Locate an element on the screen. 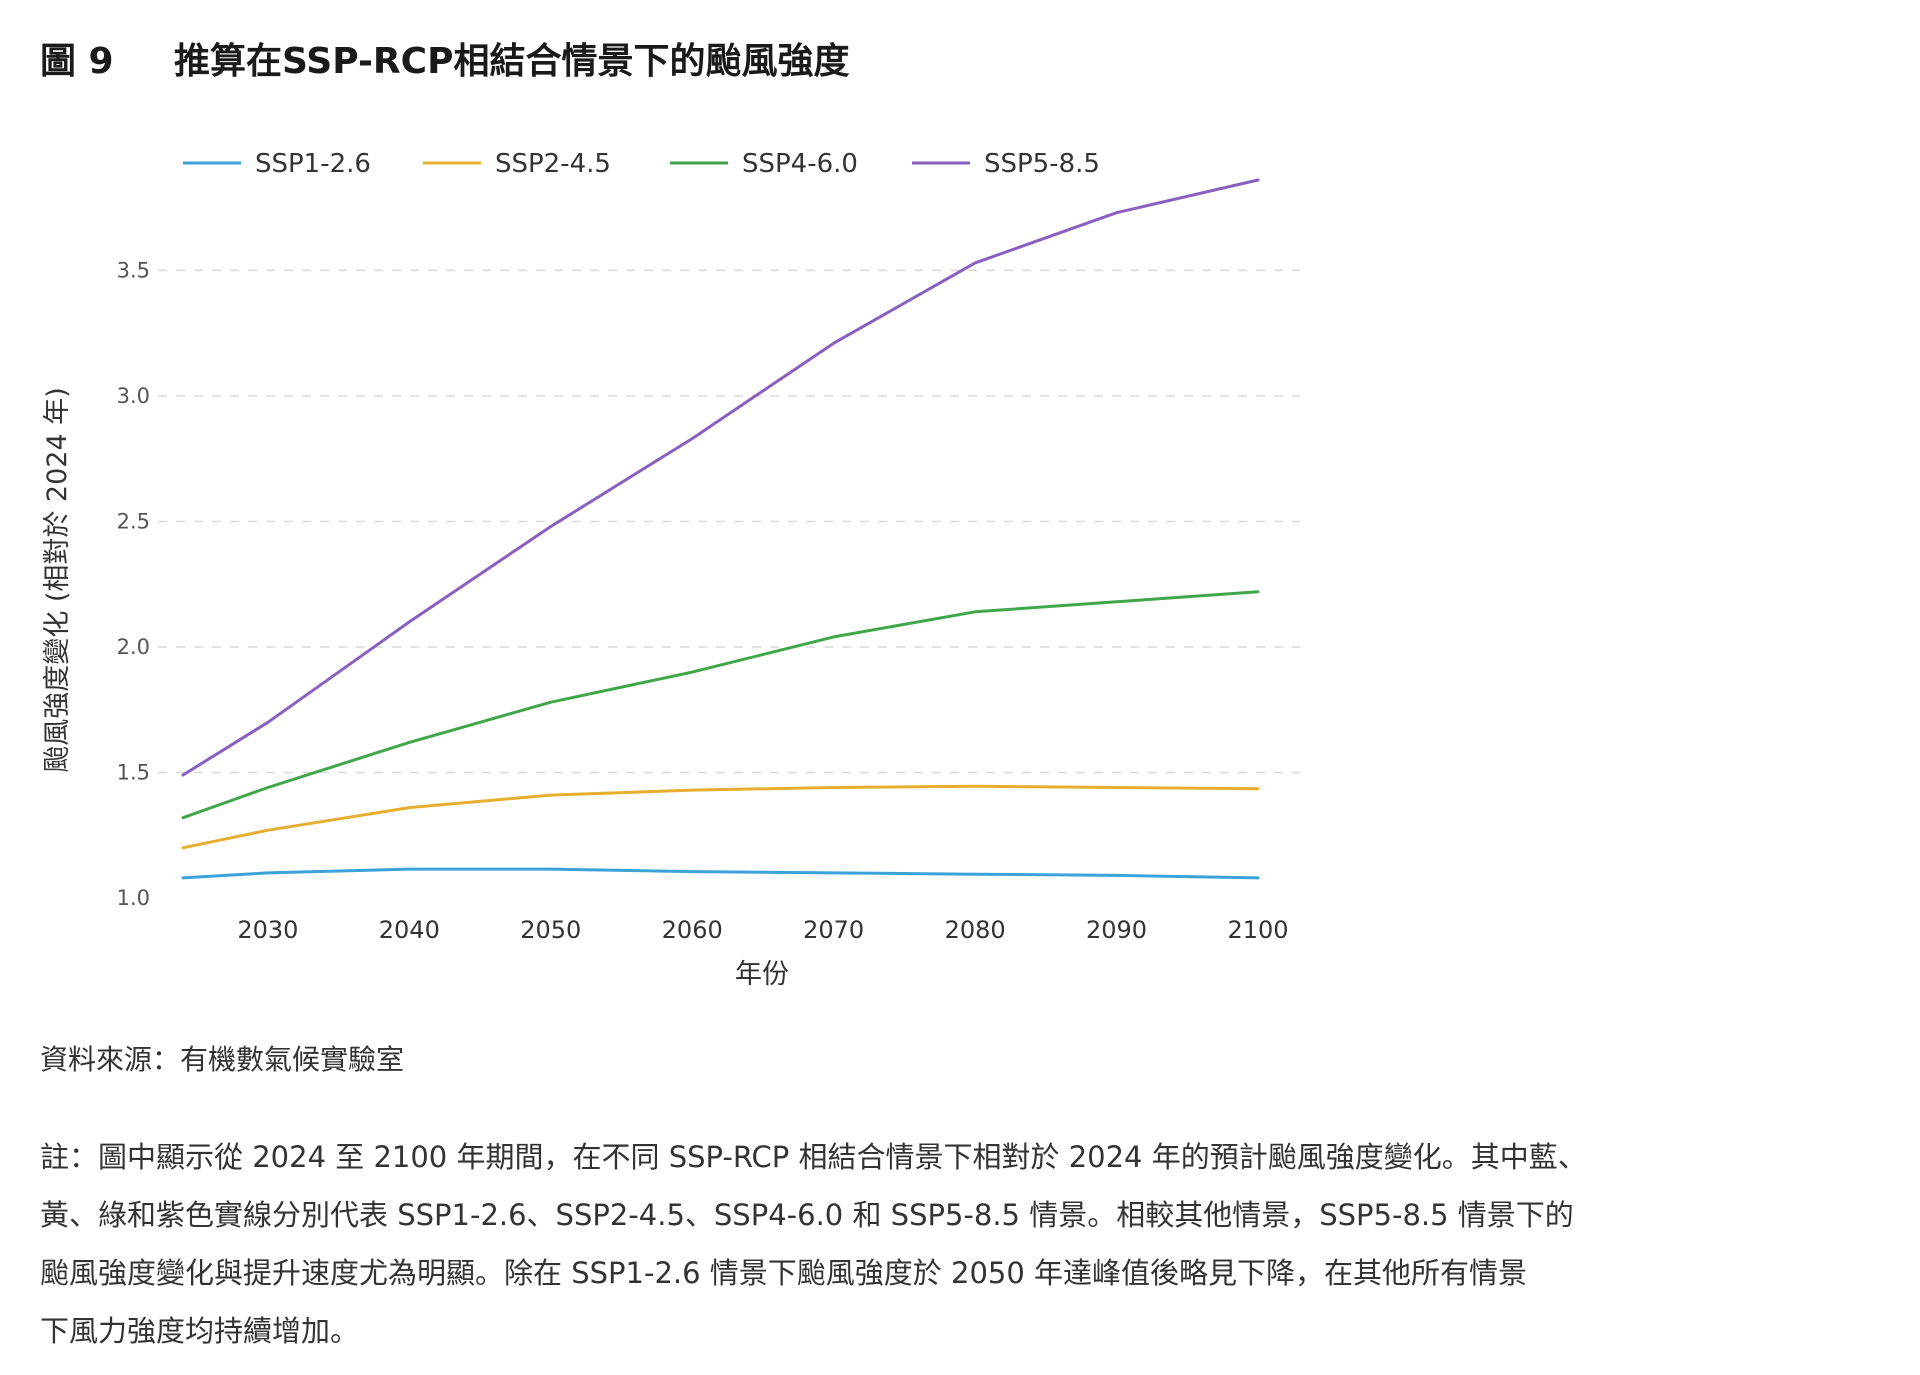 Image resolution: width=1920 pixels, height=1375 pixels. y-axis-title: 颱風強度變化 (相對於 2024 年) is located at coordinates (57, 580).